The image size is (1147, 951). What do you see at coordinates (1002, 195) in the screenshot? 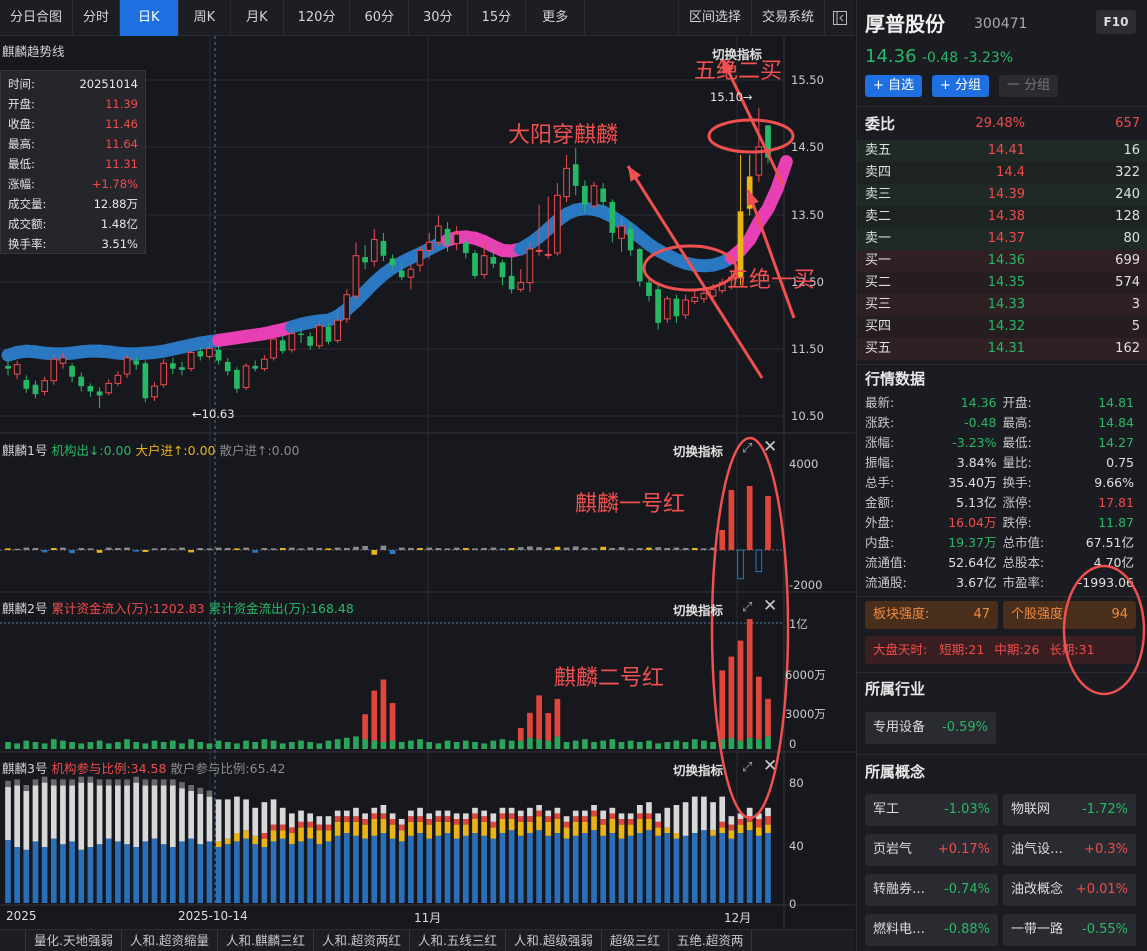
I see `ask-row: 卖三 14.39 240` at bounding box center [1002, 195].